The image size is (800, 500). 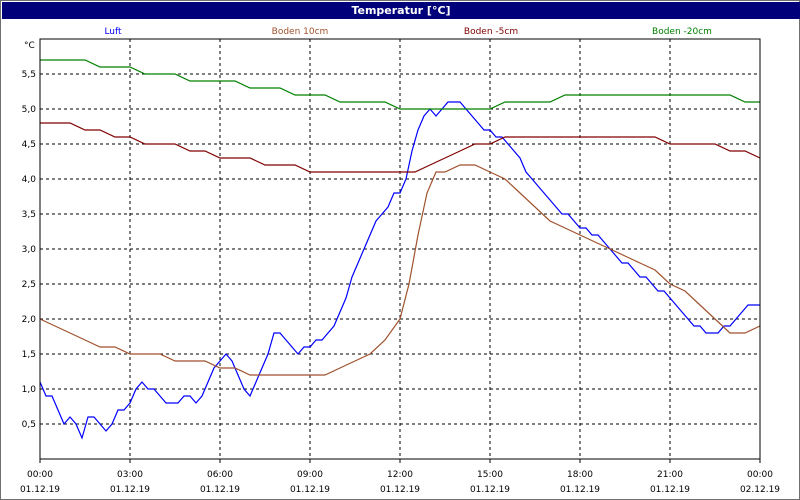 What do you see at coordinates (113, 32) in the screenshot?
I see `legend-item: Luft` at bounding box center [113, 32].